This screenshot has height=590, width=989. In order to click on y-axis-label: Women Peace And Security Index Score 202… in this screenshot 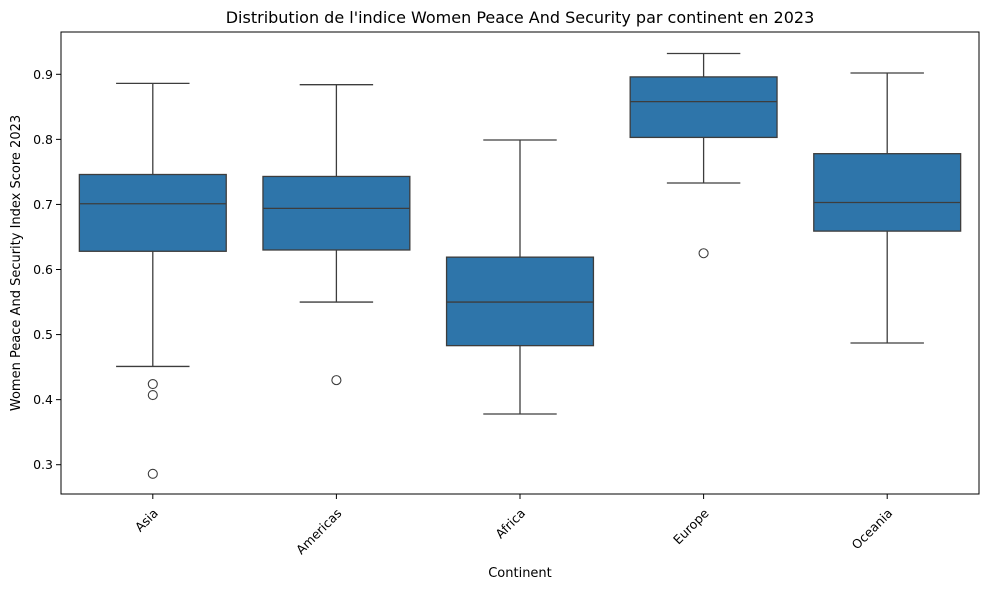, I will do `click(16, 263)`.